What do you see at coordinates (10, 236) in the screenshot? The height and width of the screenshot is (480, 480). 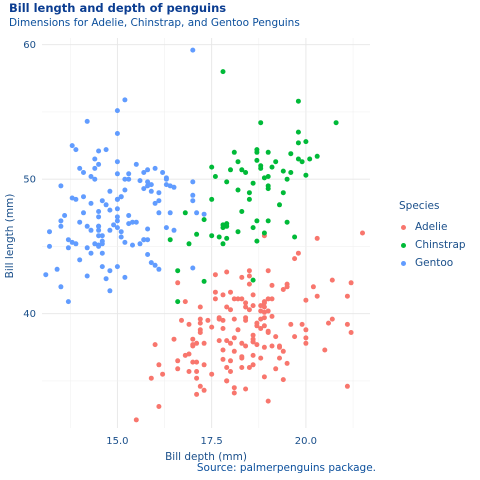 I see `y-axis-label: Bill length (mm)` at bounding box center [10, 236].